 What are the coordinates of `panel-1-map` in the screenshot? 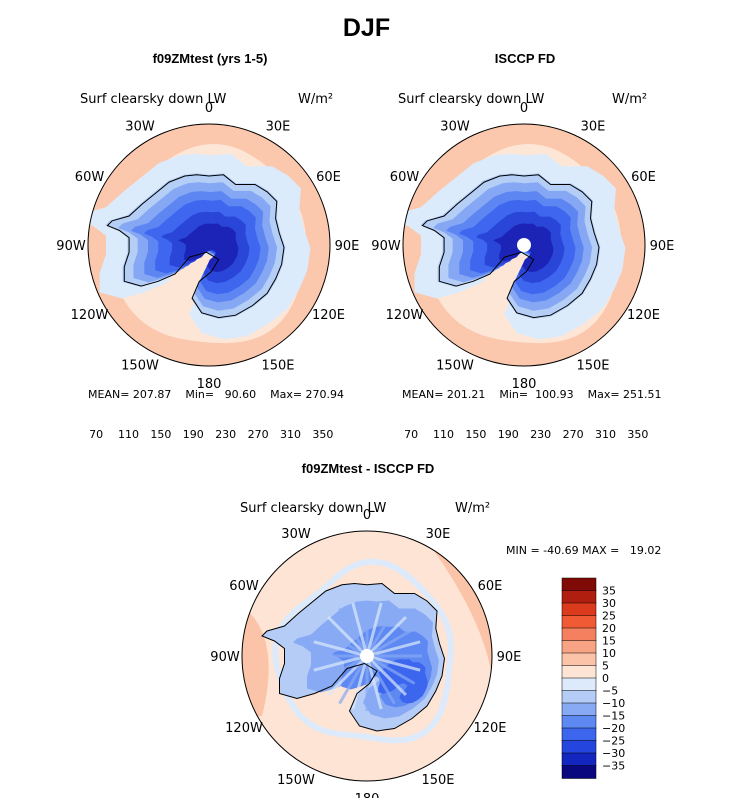 It's located at (209, 245).